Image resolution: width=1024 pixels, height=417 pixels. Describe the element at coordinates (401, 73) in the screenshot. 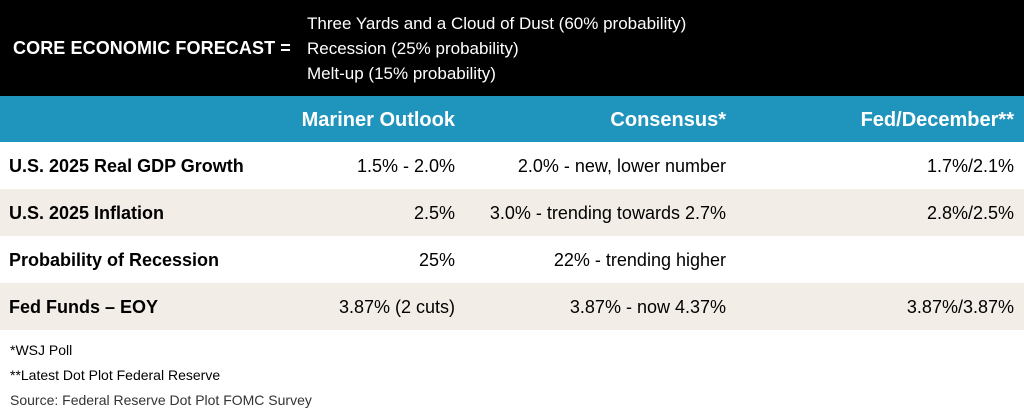

I see `scenario-item: Melt-up (15% probability)` at that location.